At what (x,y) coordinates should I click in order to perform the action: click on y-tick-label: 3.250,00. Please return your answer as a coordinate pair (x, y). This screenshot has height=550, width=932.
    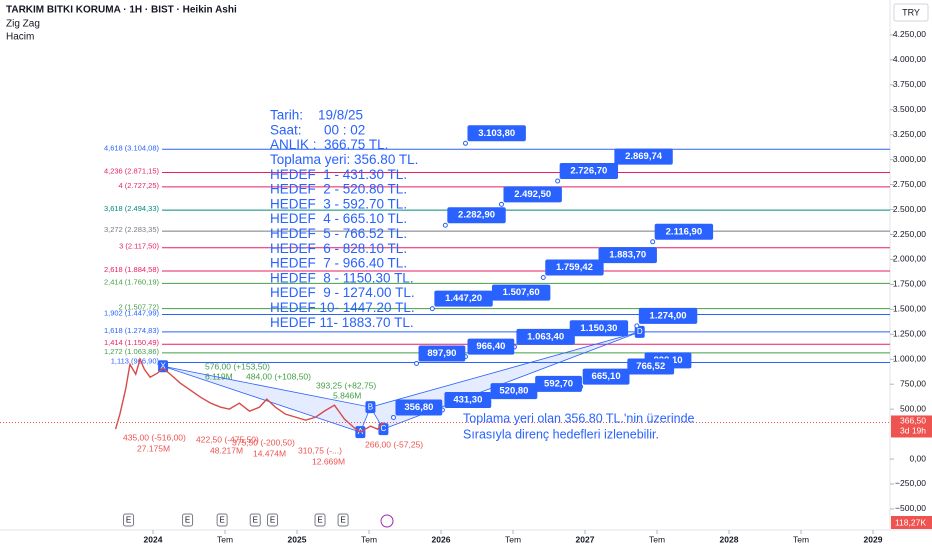
    Looking at the image, I should click on (909, 134).